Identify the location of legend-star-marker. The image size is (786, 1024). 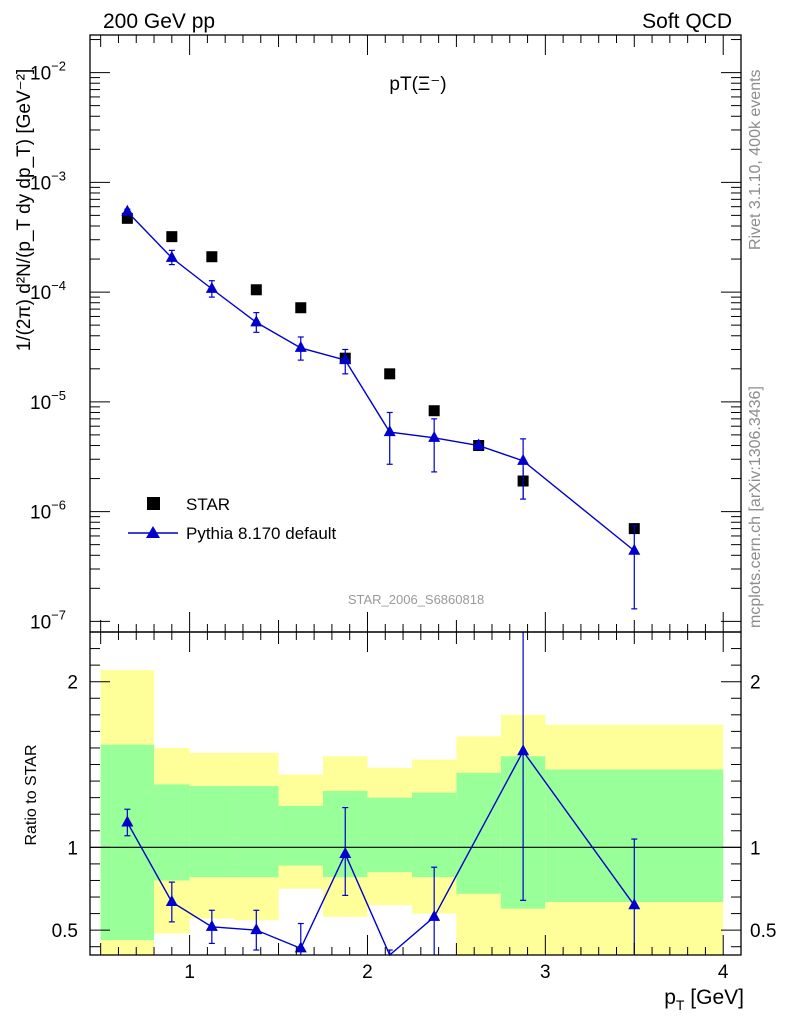
(153, 503).